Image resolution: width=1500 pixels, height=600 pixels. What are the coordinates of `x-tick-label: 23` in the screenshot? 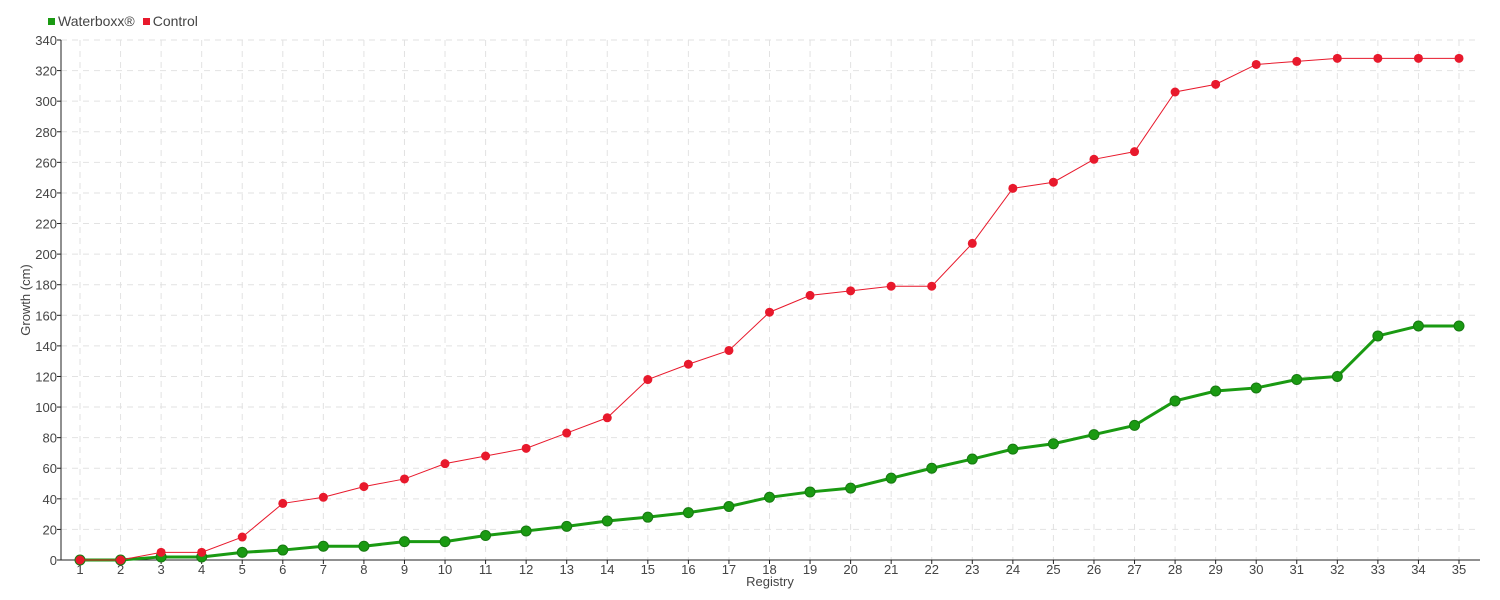 It's located at (972, 569).